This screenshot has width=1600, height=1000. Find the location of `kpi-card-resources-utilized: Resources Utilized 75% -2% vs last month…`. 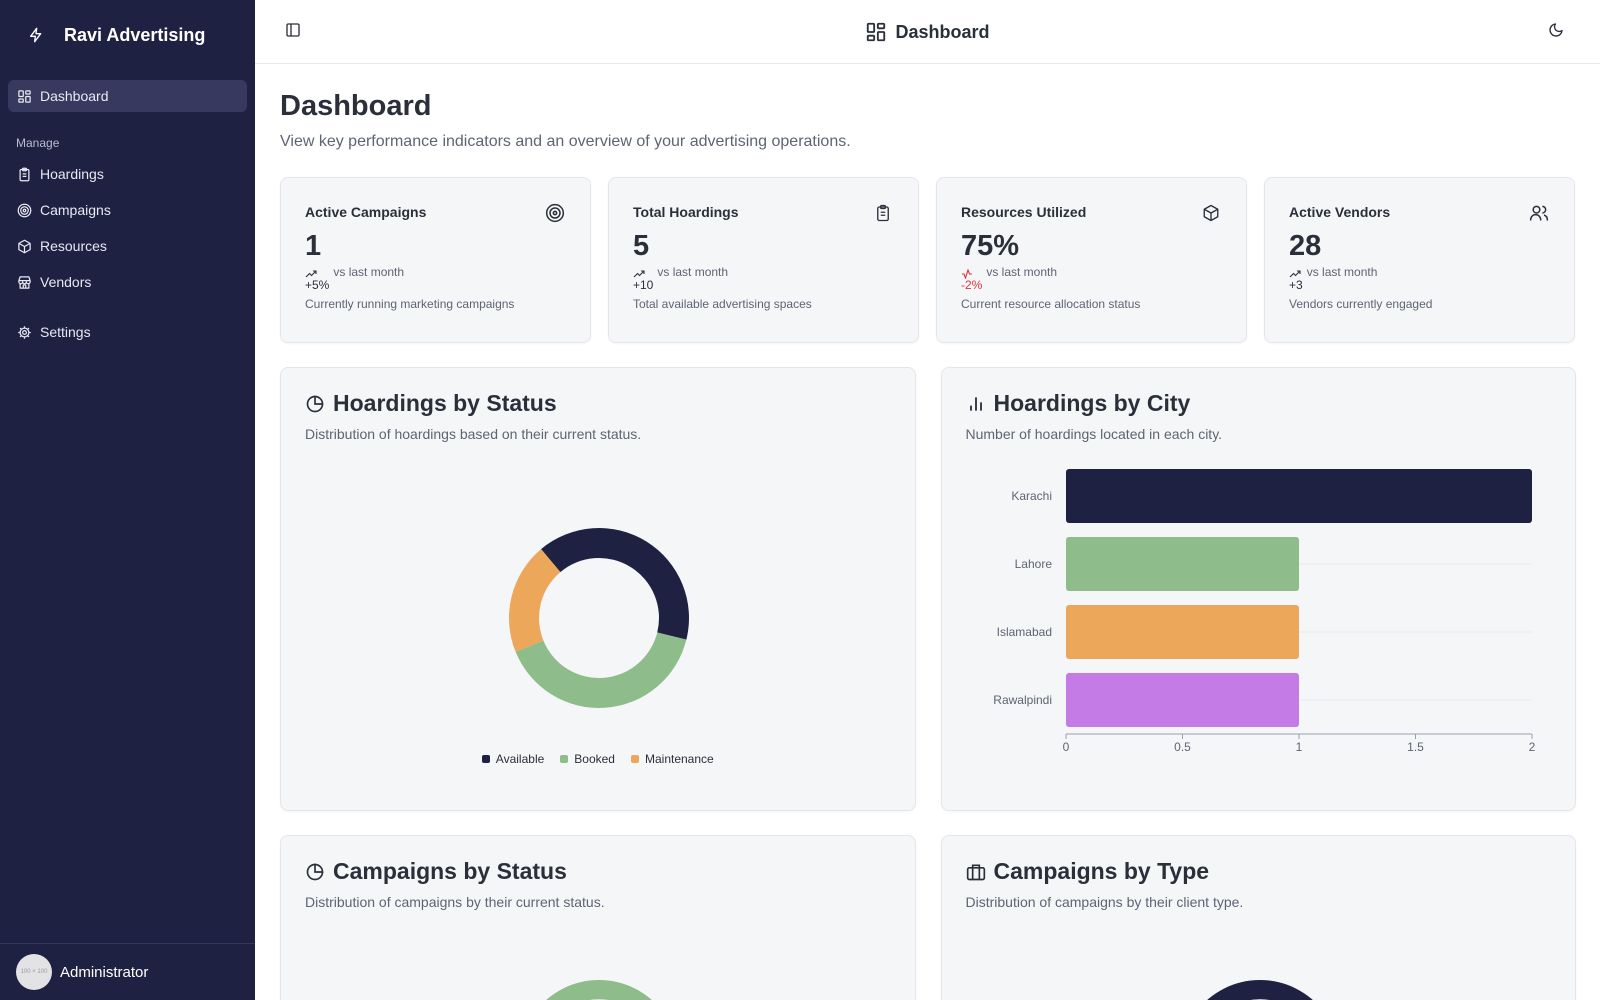

kpi-card-resources-utilized: Resources Utilized 75% -2% vs last month… is located at coordinates (1091, 260).